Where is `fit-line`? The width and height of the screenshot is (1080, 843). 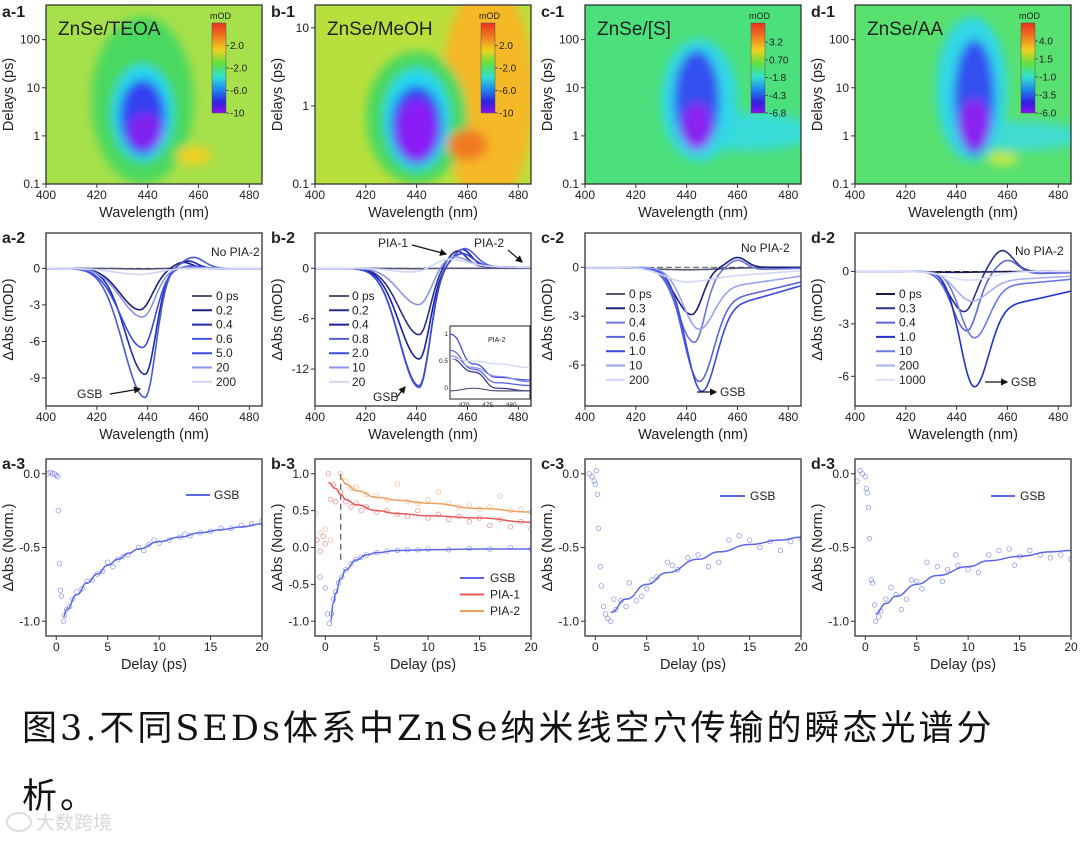 fit-line is located at coordinates (705, 575).